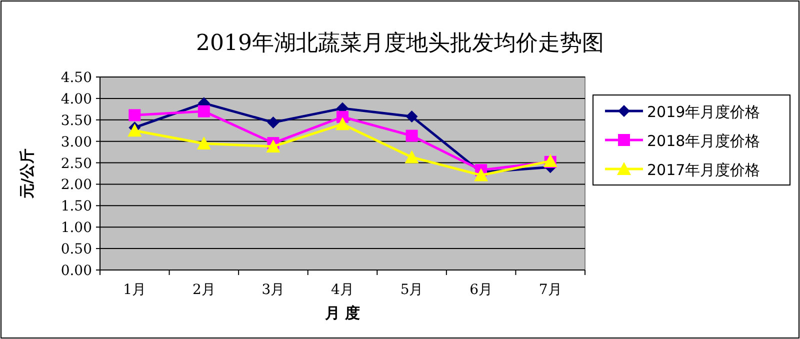 This screenshot has height=339, width=800. What do you see at coordinates (204, 290) in the screenshot?
I see `x-tick-label: 2月` at bounding box center [204, 290].